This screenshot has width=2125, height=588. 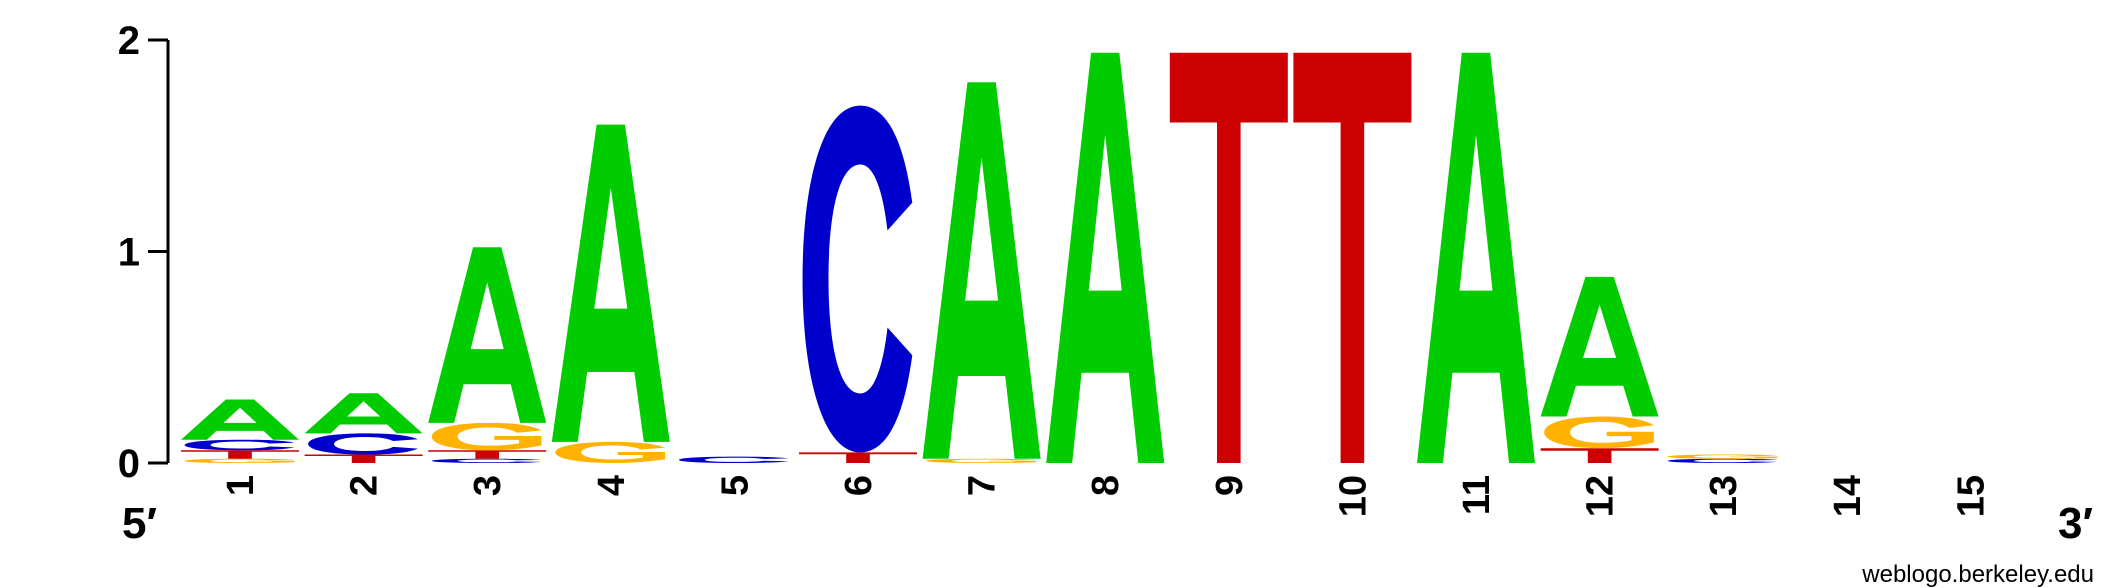 I want to click on weblogo-credit: weblogo.berkeley.edu, so click(x=1977, y=574).